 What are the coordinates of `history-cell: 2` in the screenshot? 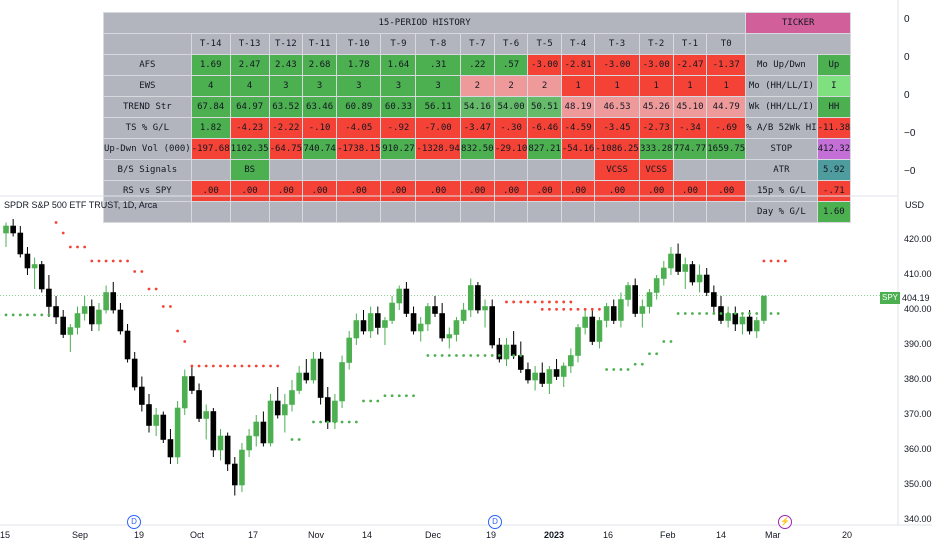 It's located at (511, 86).